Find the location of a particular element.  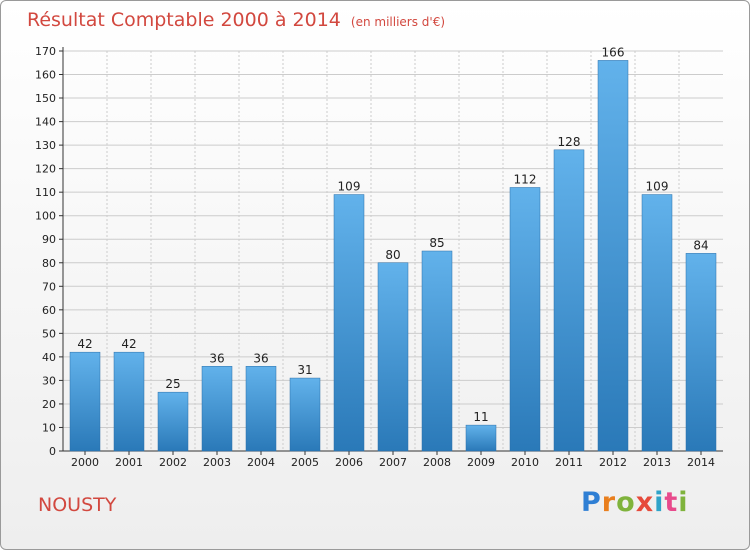

data-label: 80 is located at coordinates (392, 255).